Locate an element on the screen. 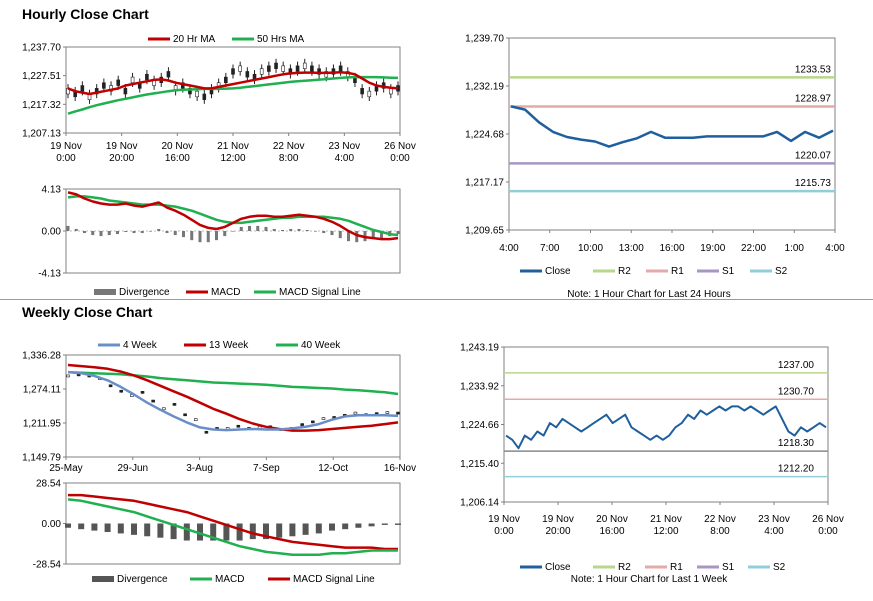  hourly-macd-legend-label: MACD Signal Line is located at coordinates (320, 292).